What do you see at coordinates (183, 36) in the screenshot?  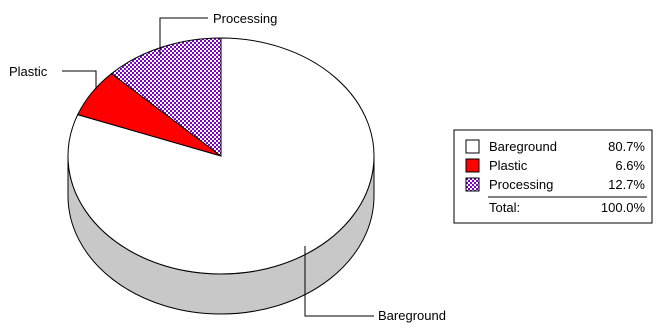 I see `leader-line-processing` at bounding box center [183, 36].